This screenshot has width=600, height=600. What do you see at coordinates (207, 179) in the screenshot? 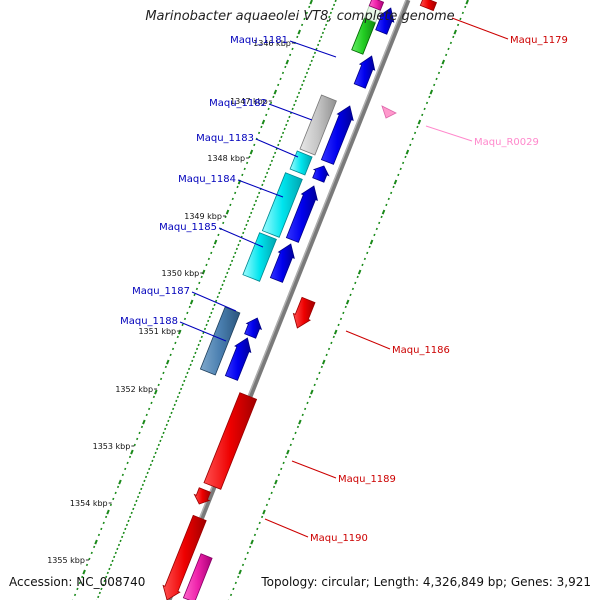
I see `gene-label-maqu-1184: Maqu_1184` at bounding box center [207, 179].